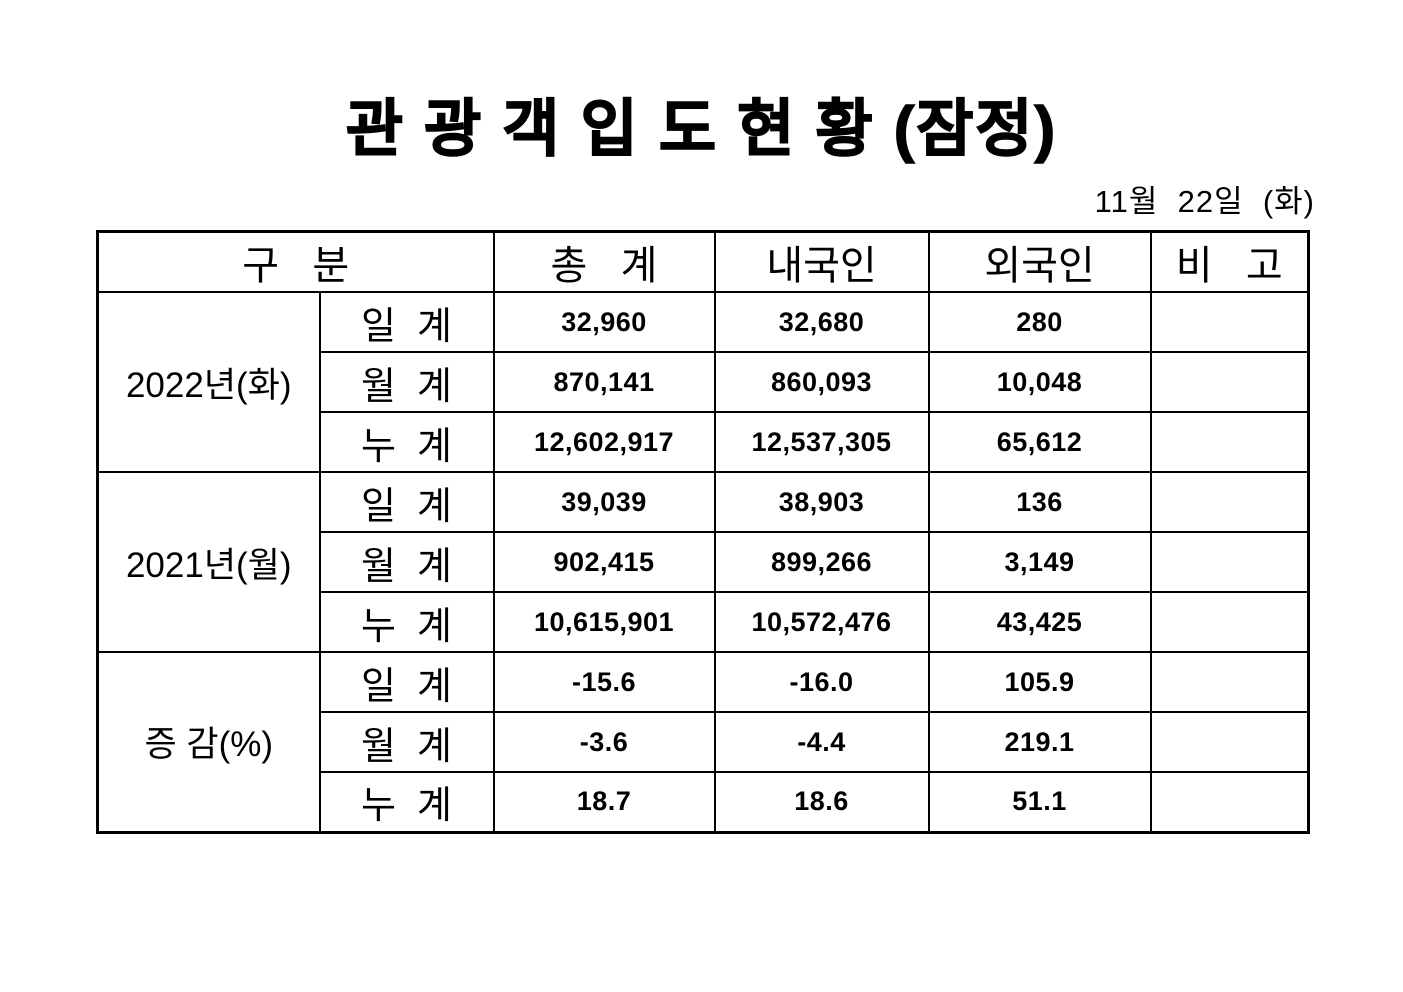 This screenshot has height=992, width=1403. What do you see at coordinates (821, 802) in the screenshot?
I see `value-domestic: 18.6` at bounding box center [821, 802].